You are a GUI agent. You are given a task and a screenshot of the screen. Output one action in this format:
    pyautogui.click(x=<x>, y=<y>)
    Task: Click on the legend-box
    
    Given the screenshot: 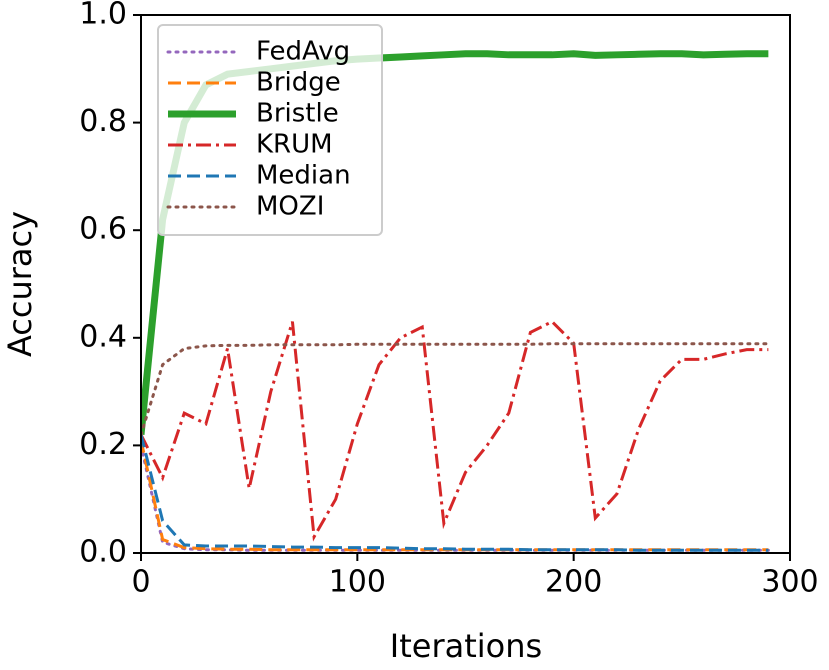 What is the action you would take?
    pyautogui.click(x=270, y=130)
    